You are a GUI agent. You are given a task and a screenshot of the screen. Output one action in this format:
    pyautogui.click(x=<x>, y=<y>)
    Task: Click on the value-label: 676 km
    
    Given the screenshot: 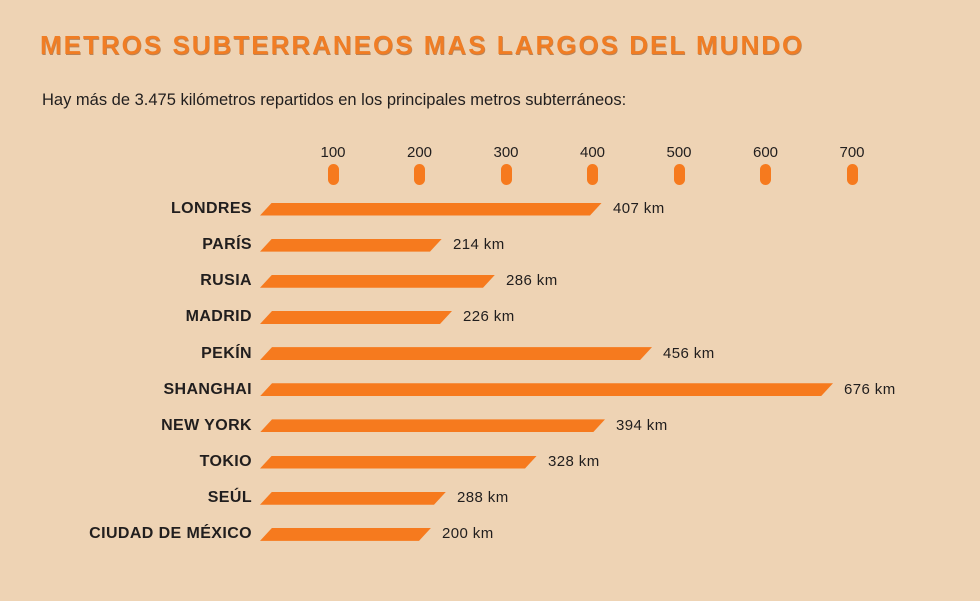 What is the action you would take?
    pyautogui.click(x=870, y=389)
    